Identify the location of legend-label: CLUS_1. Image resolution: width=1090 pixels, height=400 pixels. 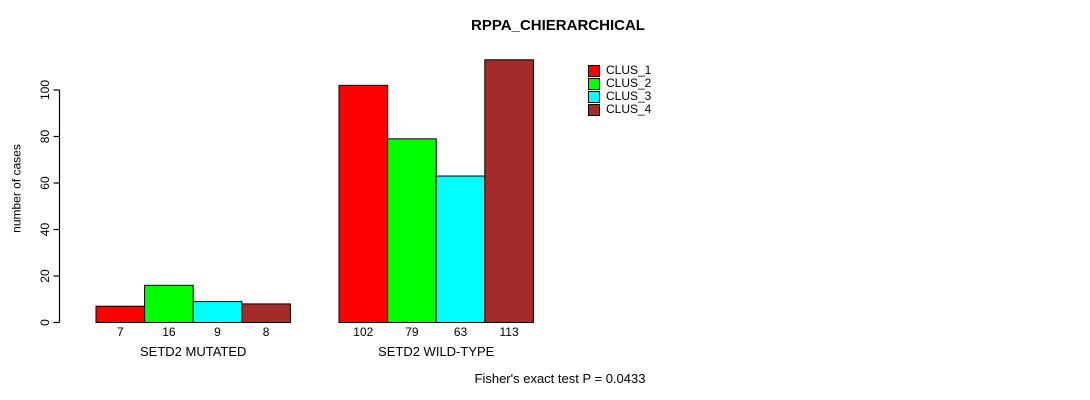
(629, 70).